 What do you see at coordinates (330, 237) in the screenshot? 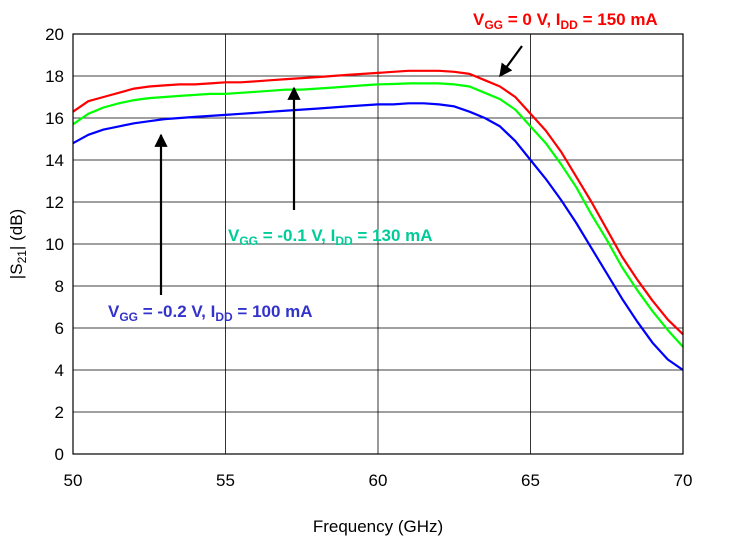
I see `annotation-green: VGG = -0.1 V, IDD = 130 mA` at bounding box center [330, 237].